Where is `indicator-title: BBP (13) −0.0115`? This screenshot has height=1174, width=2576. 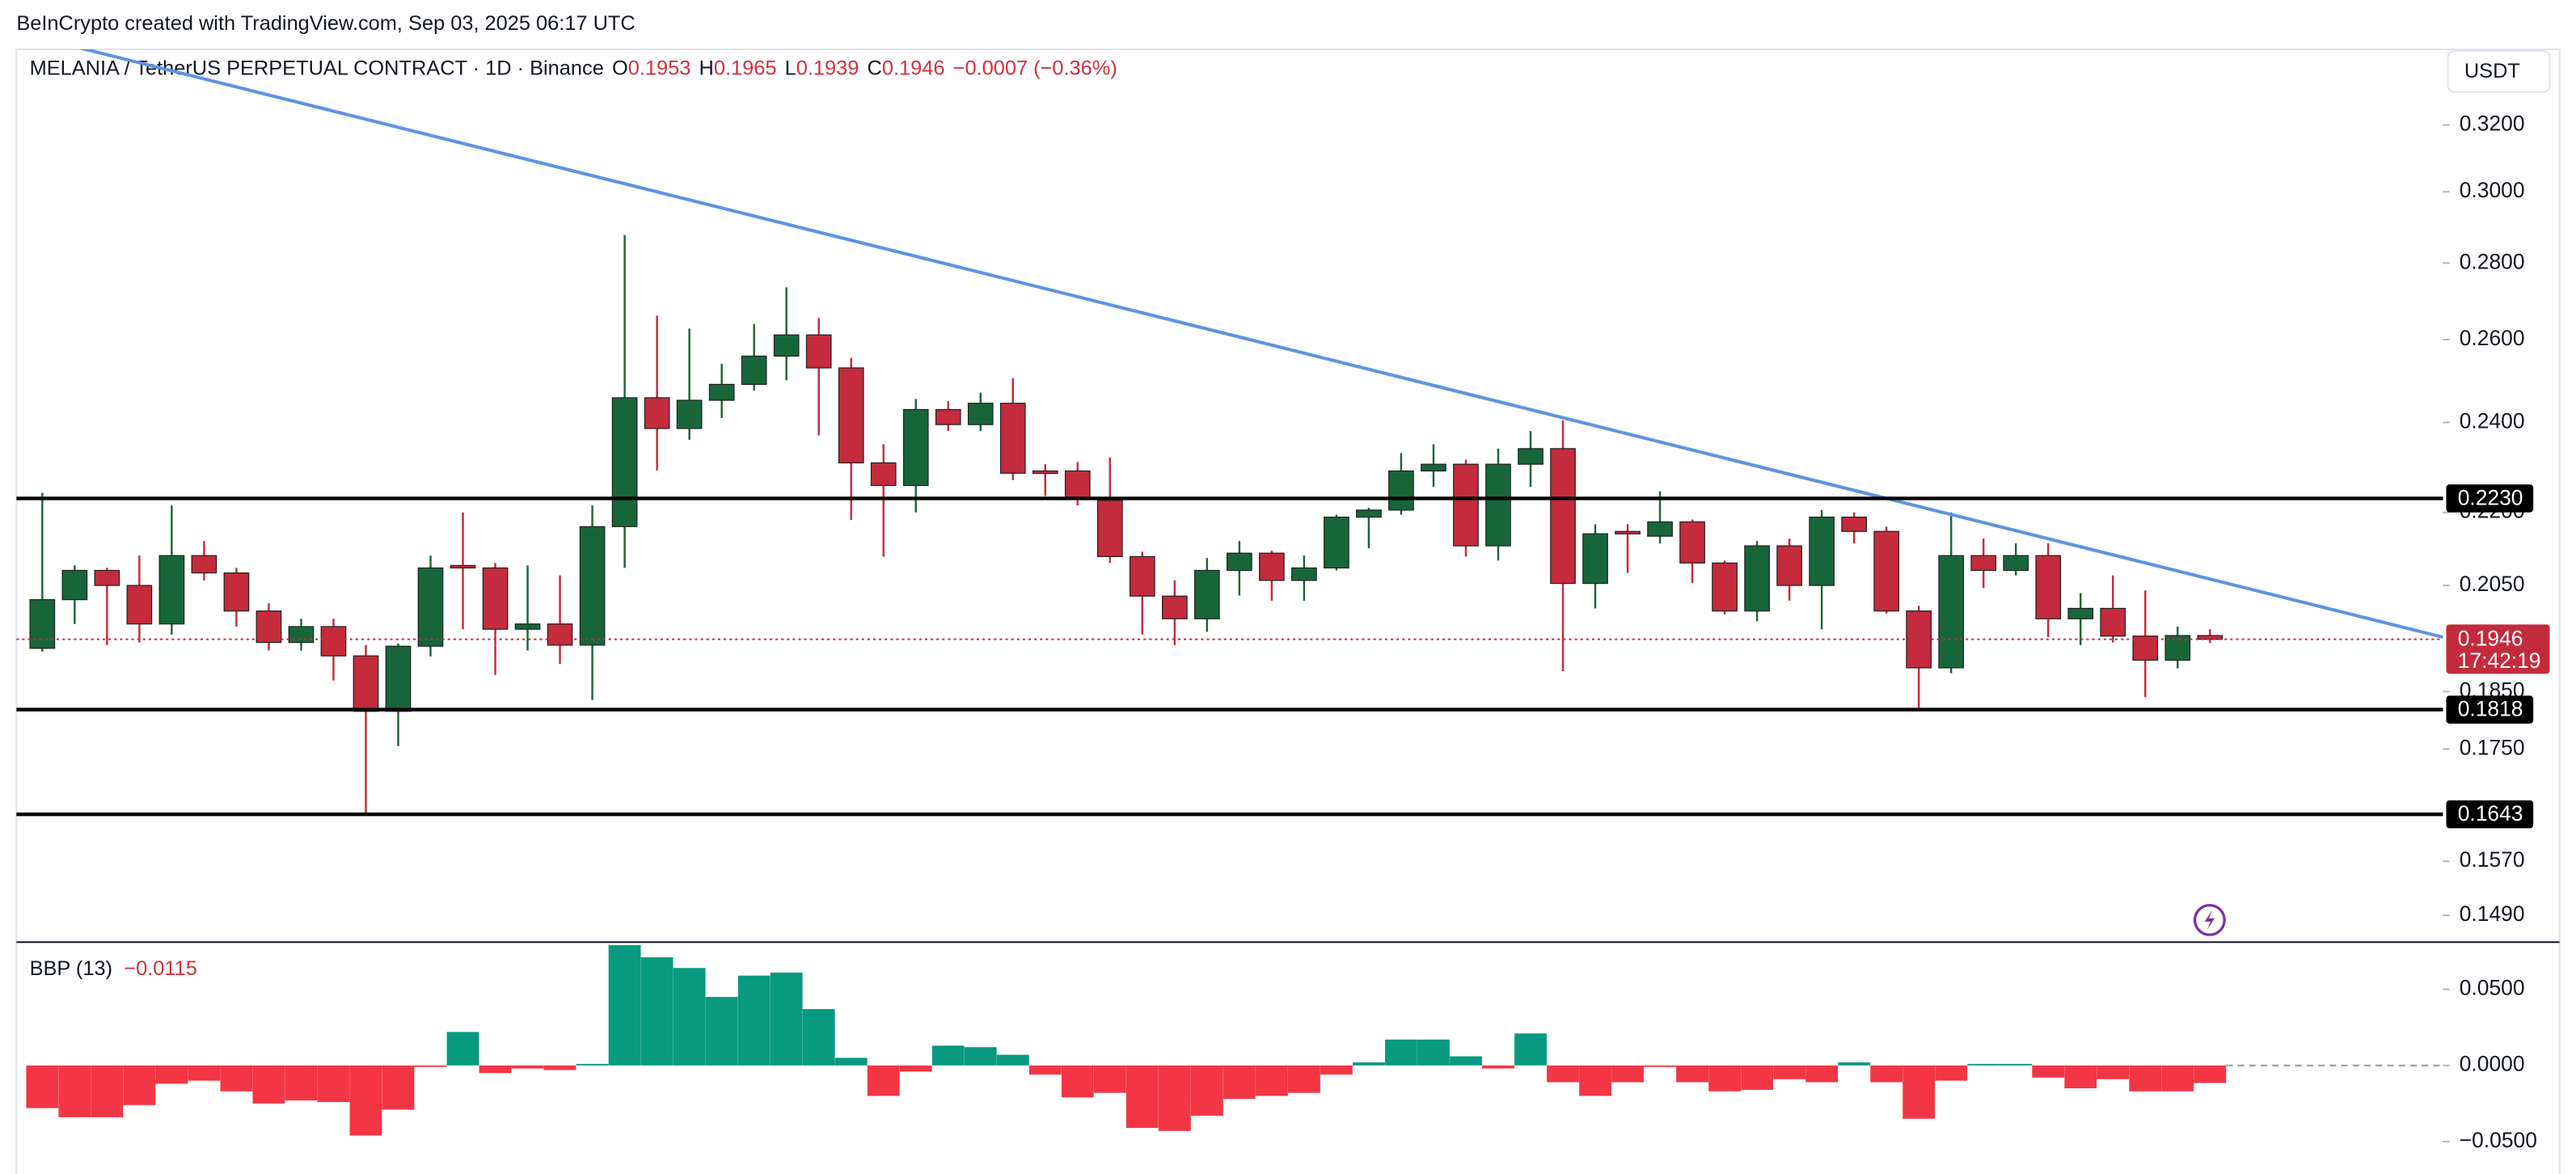
indicator-title: BBP (13) −0.0115 is located at coordinates (113, 968).